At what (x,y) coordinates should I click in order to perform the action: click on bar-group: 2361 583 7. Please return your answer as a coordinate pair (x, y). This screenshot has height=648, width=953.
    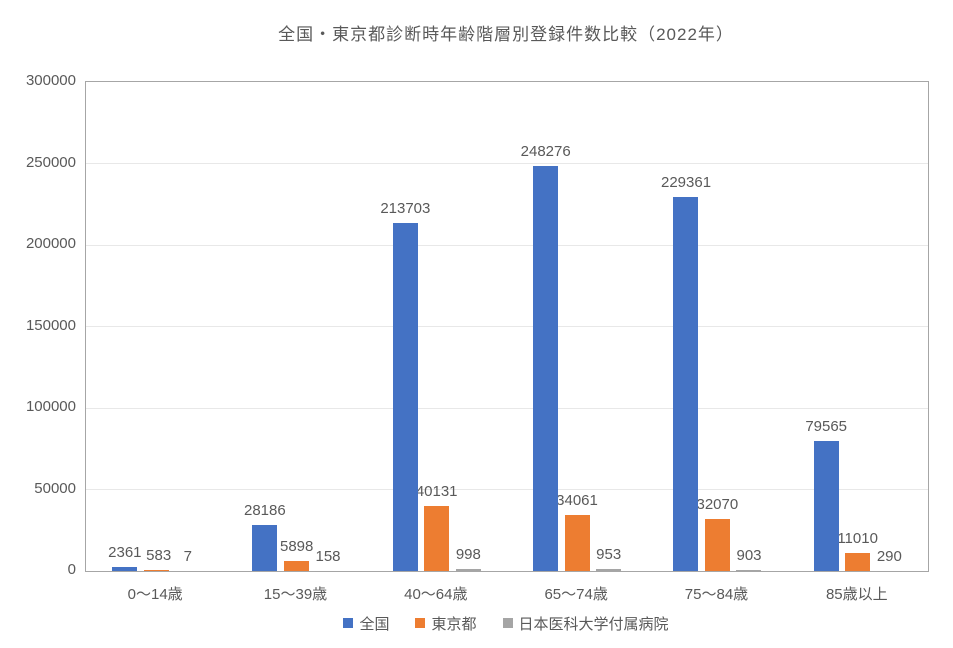
    Looking at the image, I should click on (156, 326).